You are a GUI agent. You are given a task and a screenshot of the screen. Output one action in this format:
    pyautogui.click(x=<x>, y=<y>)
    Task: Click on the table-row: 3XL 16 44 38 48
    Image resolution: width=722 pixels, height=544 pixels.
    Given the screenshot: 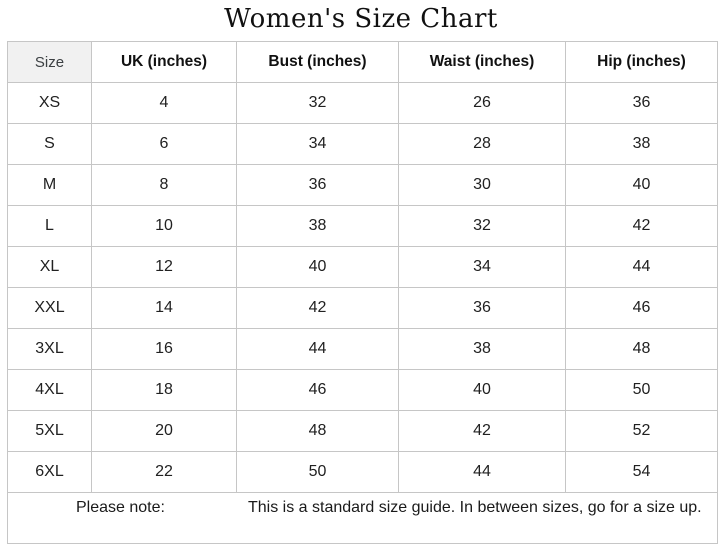 What is the action you would take?
    pyautogui.click(x=362, y=349)
    